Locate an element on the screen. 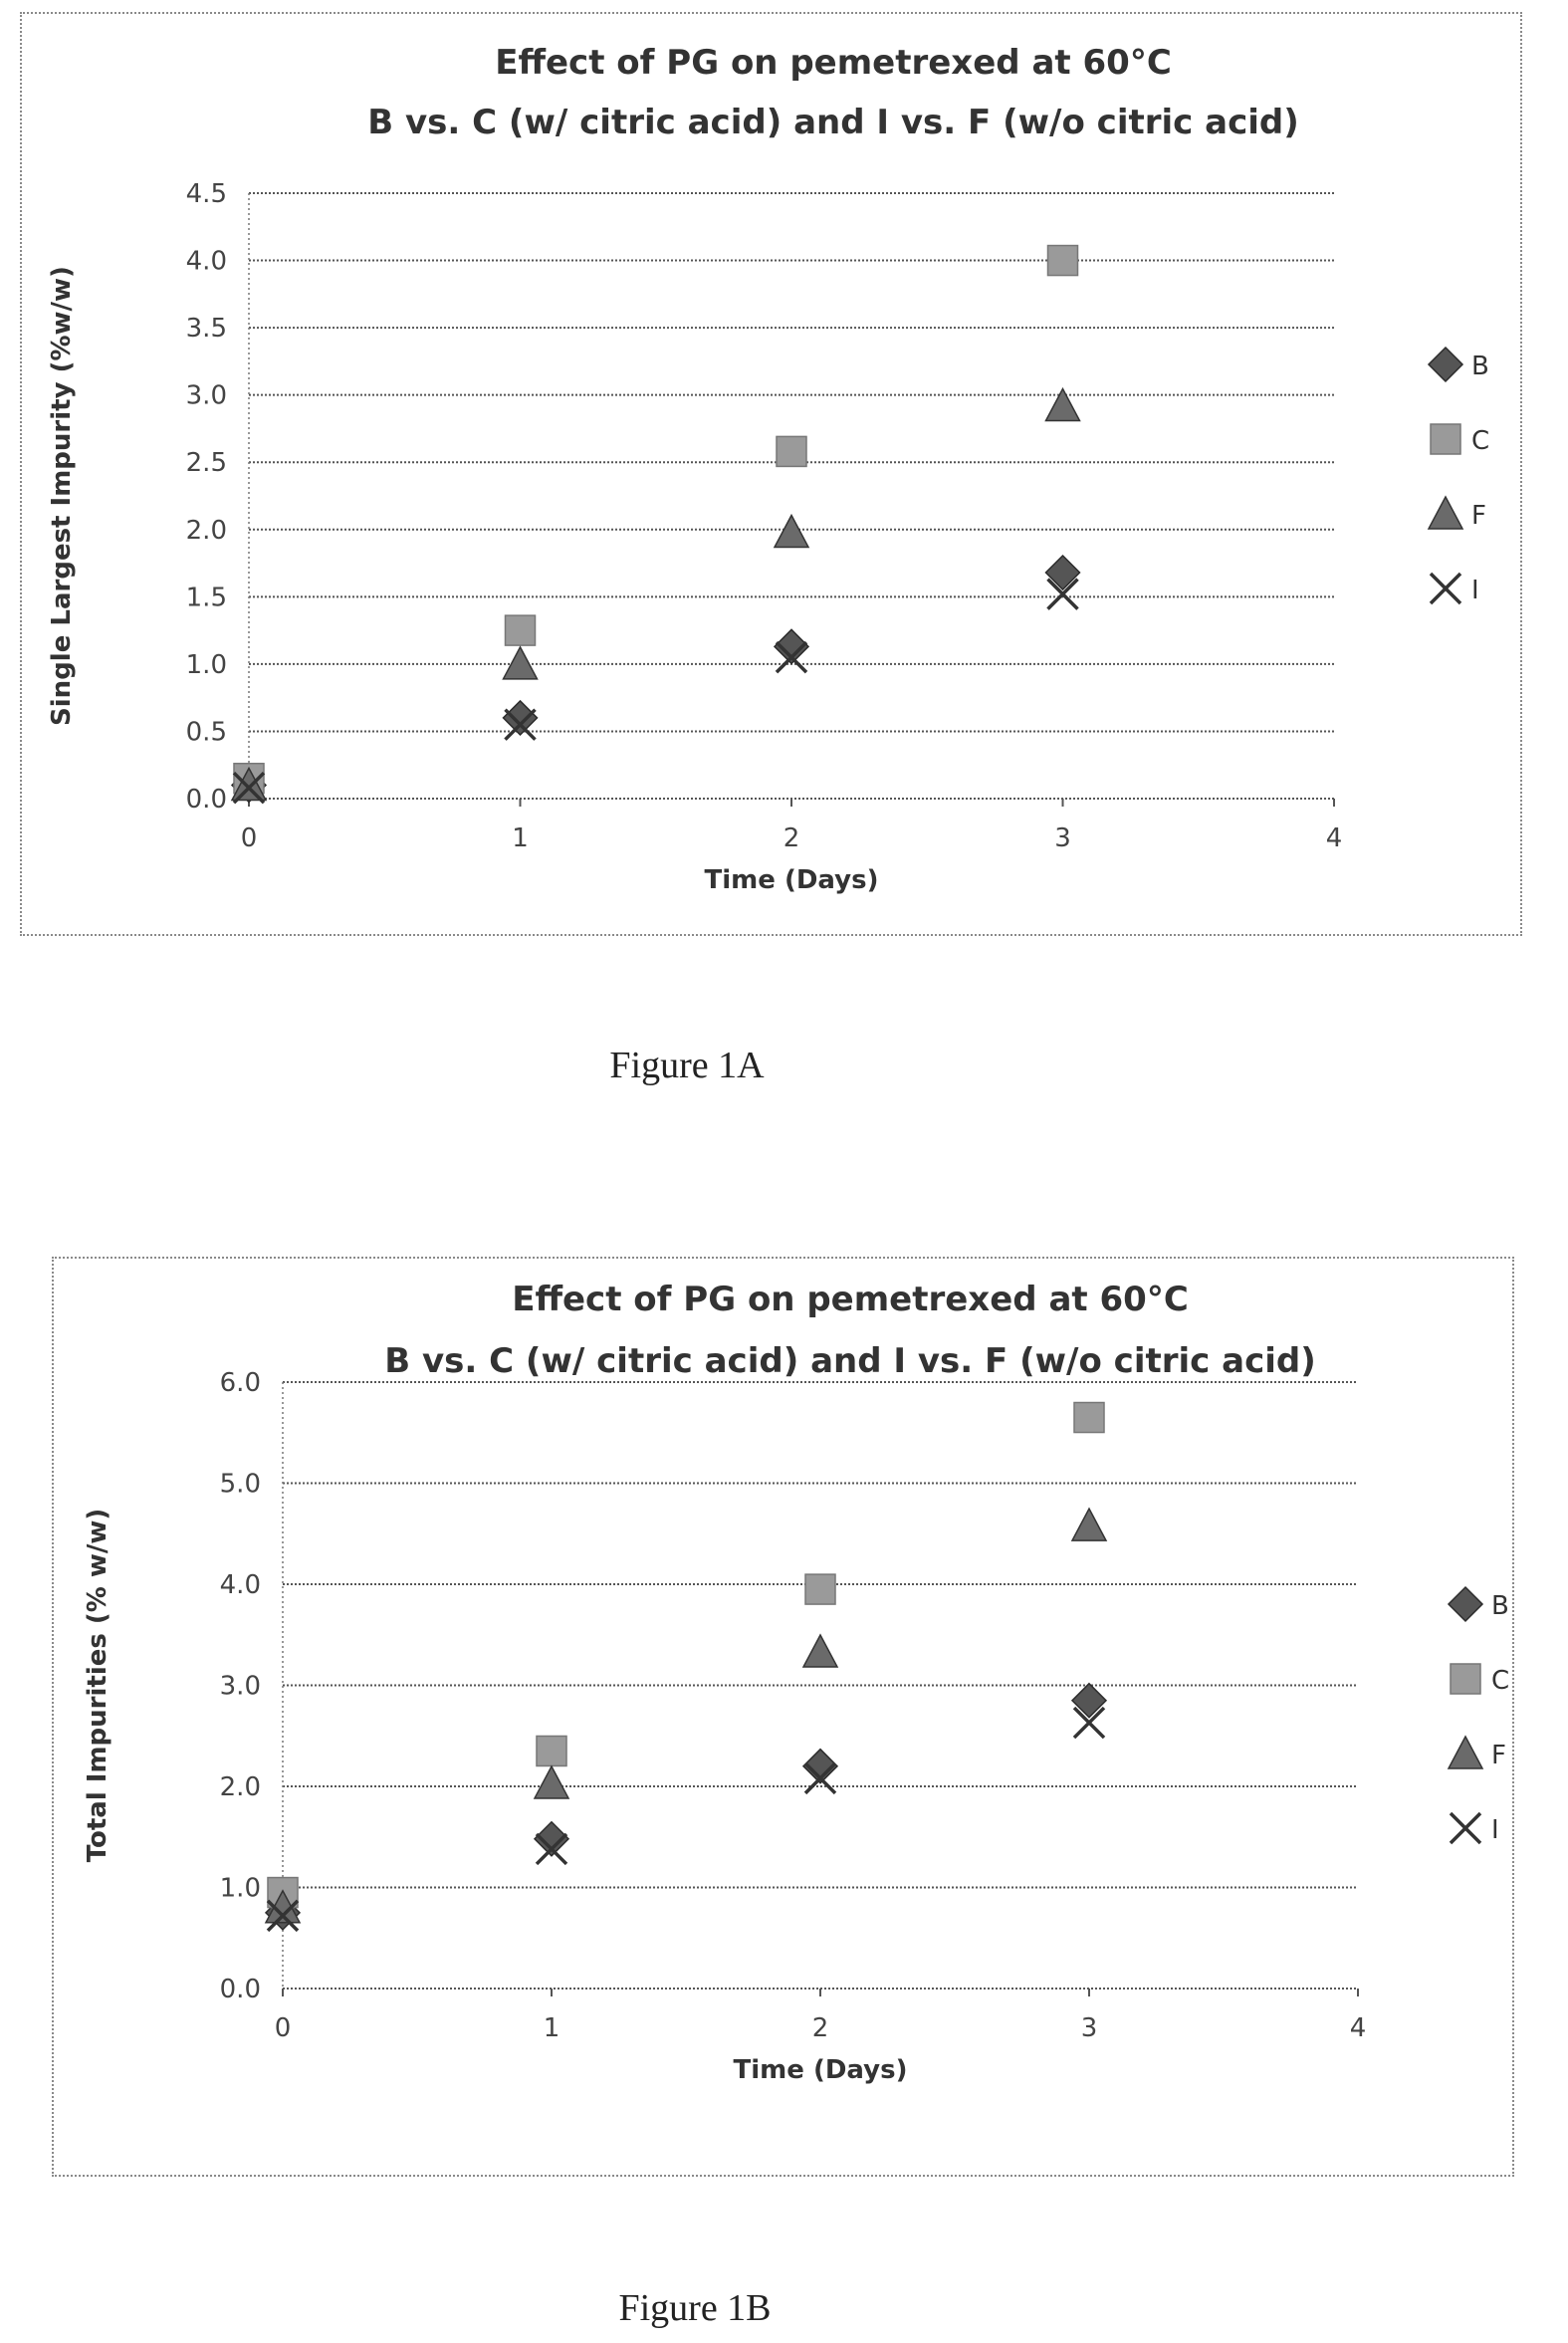 This screenshot has height=2343, width=1568. chart-b-legend-marker-f is located at coordinates (1465, 1752).